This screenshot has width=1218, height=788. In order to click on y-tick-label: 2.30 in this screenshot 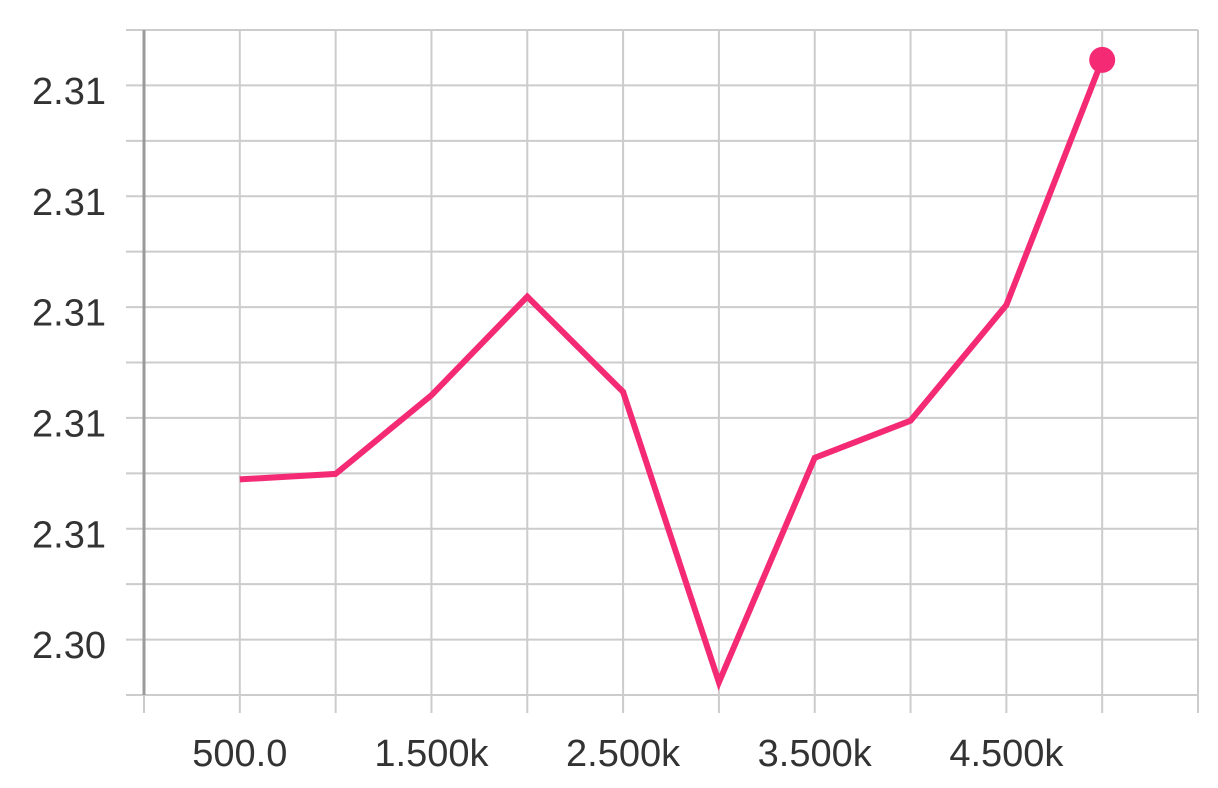, I will do `click(69, 646)`.